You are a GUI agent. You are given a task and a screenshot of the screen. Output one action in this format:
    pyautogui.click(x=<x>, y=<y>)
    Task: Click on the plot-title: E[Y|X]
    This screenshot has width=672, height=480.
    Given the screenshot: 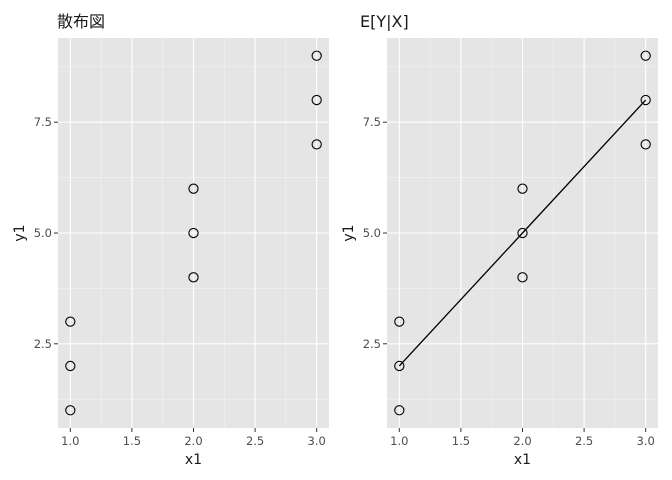 What is the action you would take?
    pyautogui.click(x=384, y=21)
    